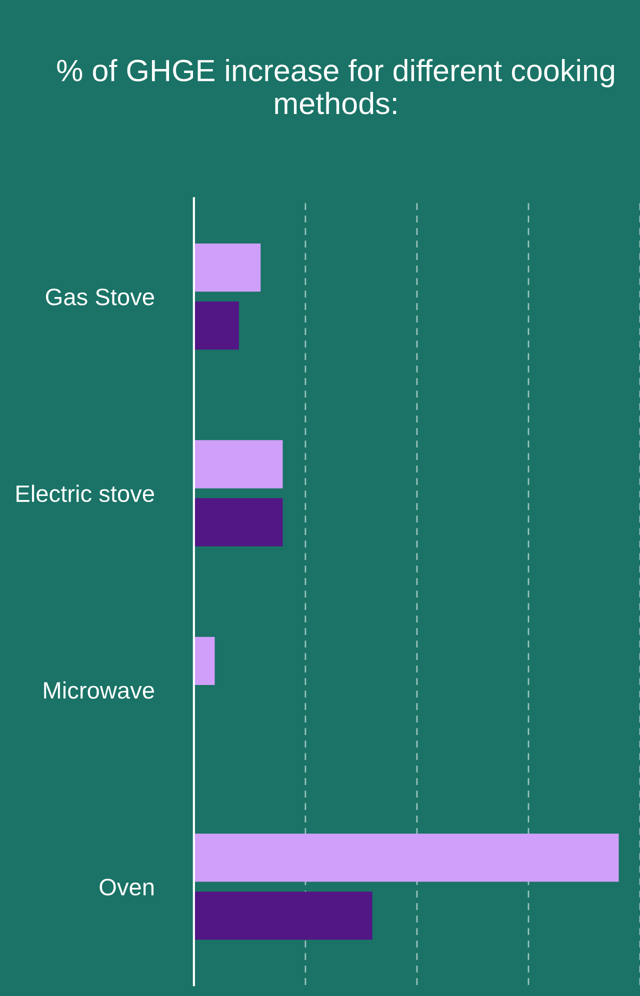  Describe the element at coordinates (127, 887) in the screenshot. I see `y-tick-label: Oven` at that location.